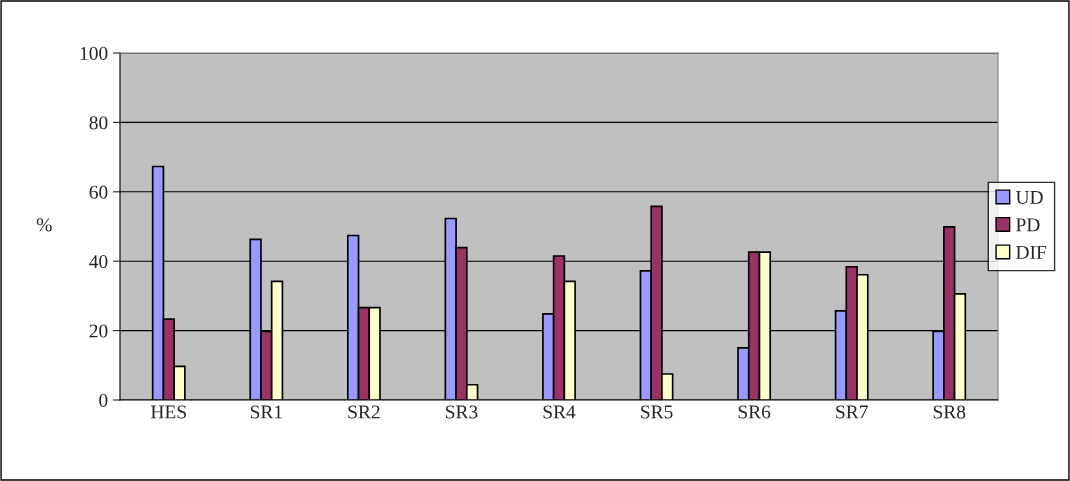 The height and width of the screenshot is (481, 1070). I want to click on legend-label: DIF, so click(1031, 252).